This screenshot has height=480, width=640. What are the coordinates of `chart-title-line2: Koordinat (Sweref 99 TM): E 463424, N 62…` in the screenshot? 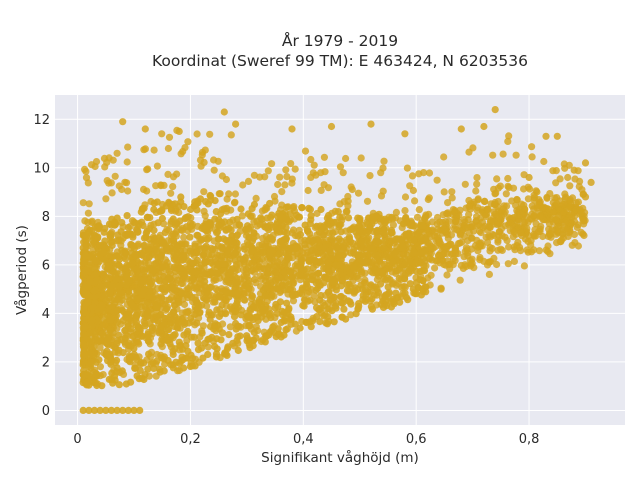 It's located at (340, 61).